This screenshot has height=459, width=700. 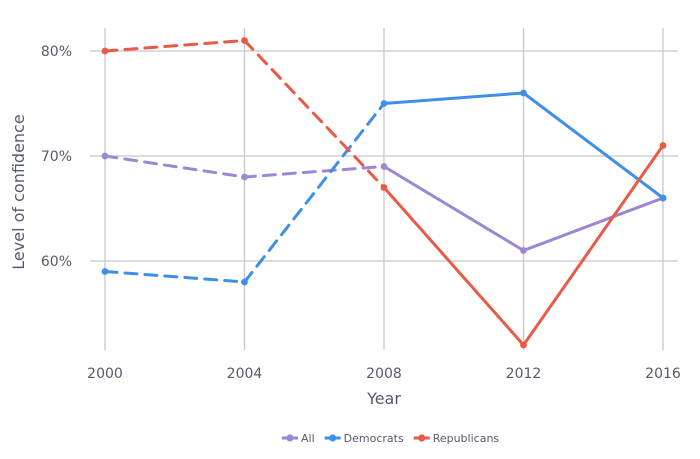 I want to click on y-axis-title: Level of confidence, so click(x=18, y=191).